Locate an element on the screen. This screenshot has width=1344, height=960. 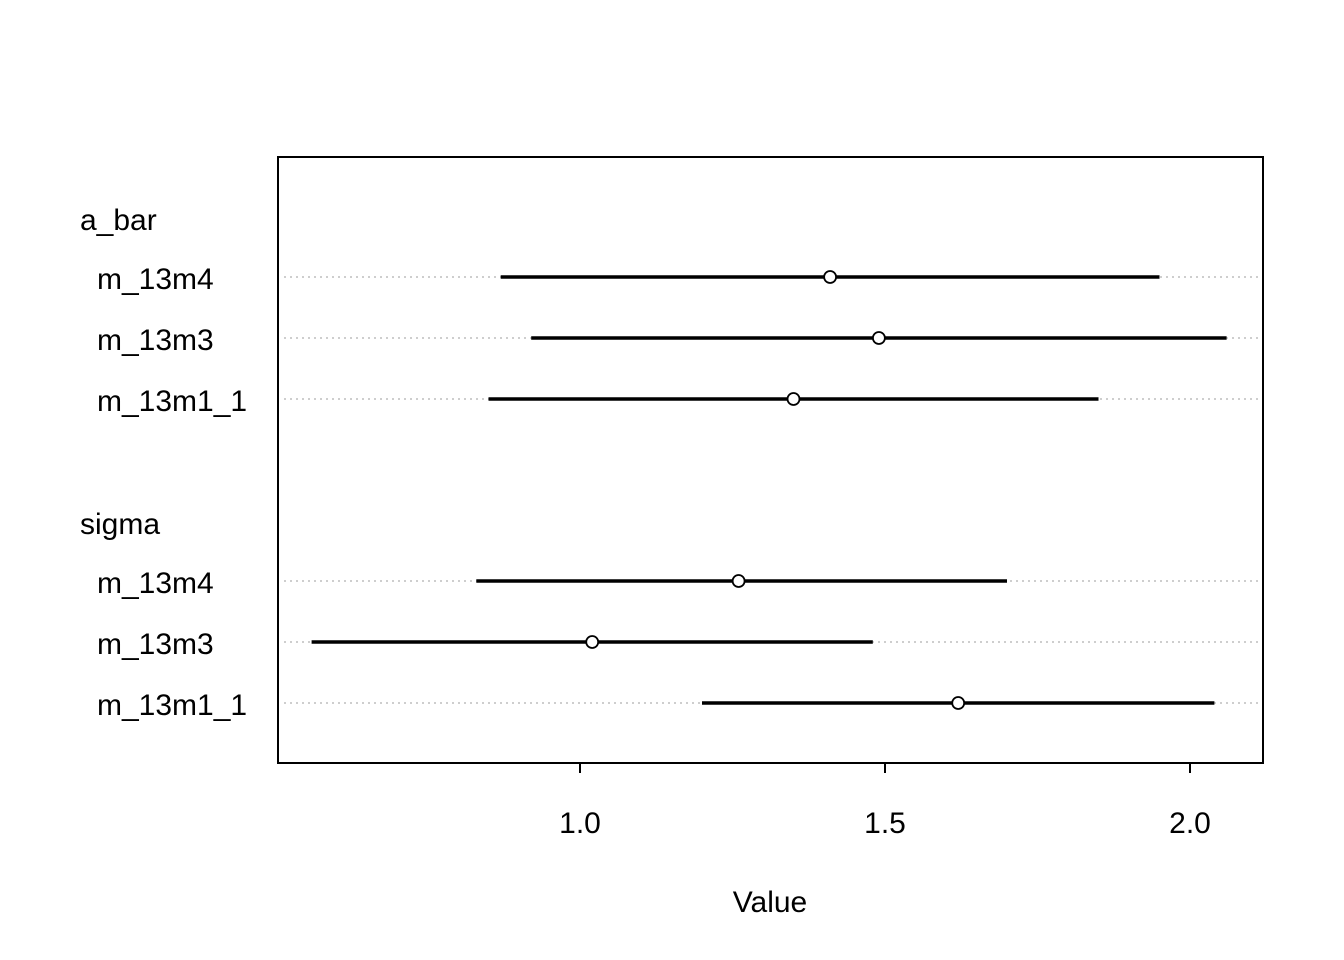
x-tick-label: 1.0 is located at coordinates (580, 823).